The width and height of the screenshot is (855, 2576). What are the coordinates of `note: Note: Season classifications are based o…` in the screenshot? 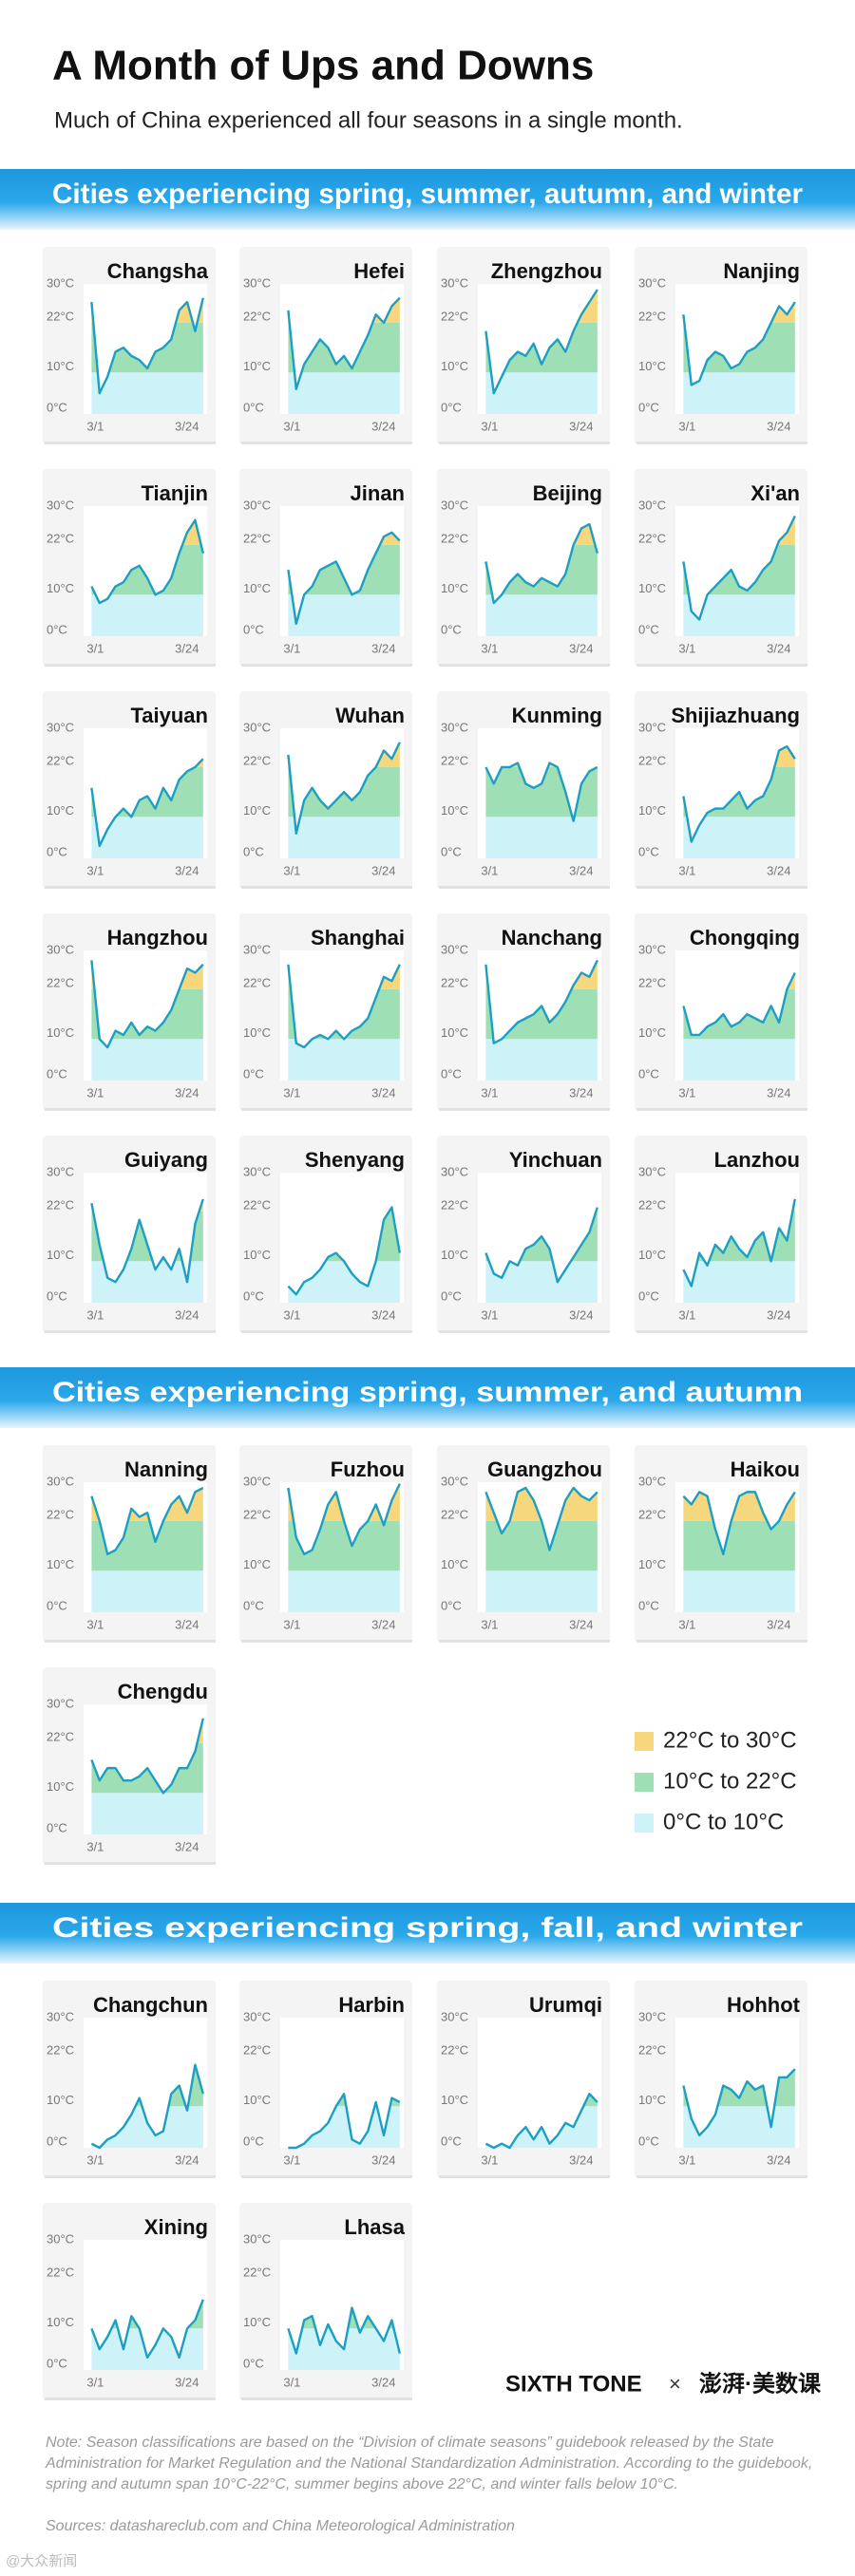 It's located at (429, 2463).